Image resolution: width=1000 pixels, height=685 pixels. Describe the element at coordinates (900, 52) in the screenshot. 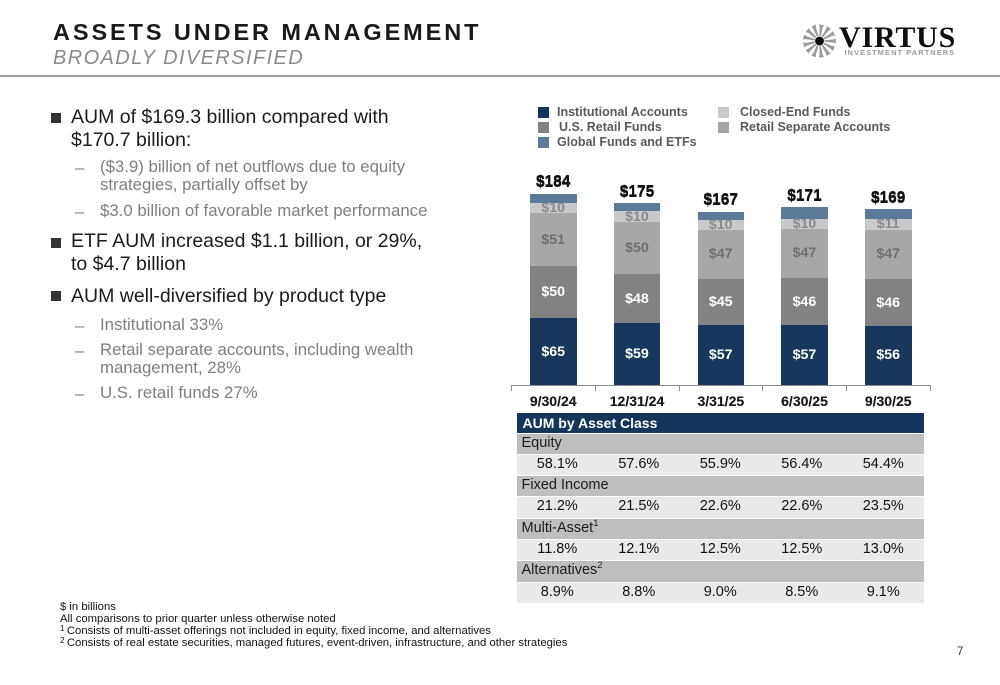

I see `svg-text: INVESTMENT PARTNERS` at that location.